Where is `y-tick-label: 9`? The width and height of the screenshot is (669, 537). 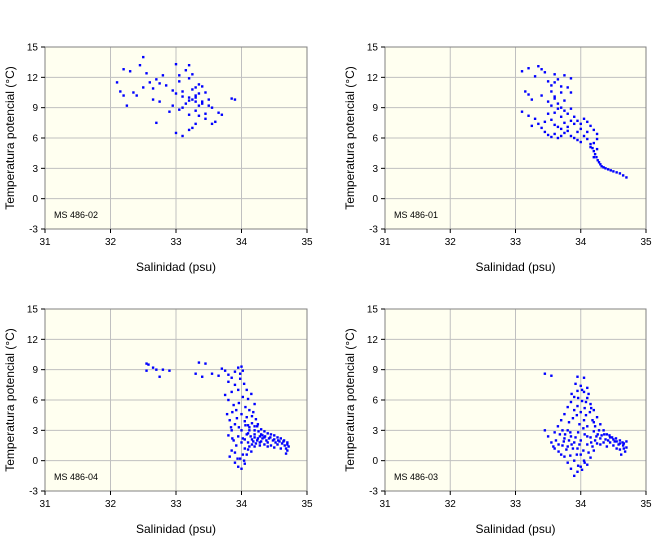
y-tick-label: 9 is located at coordinates (375, 370).